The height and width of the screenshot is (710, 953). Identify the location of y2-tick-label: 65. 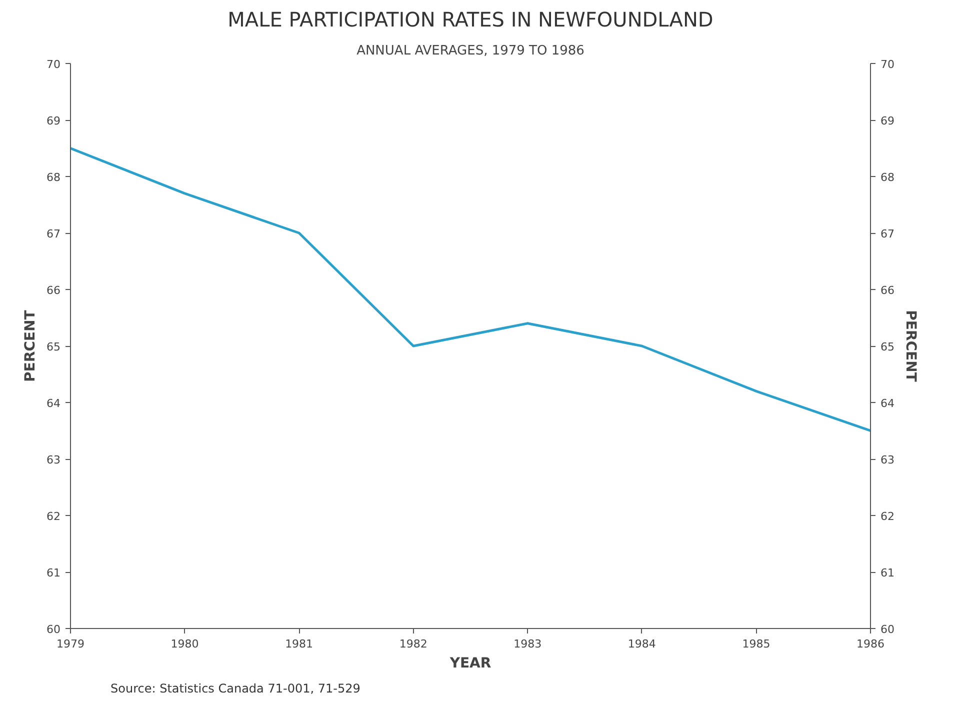
(887, 347).